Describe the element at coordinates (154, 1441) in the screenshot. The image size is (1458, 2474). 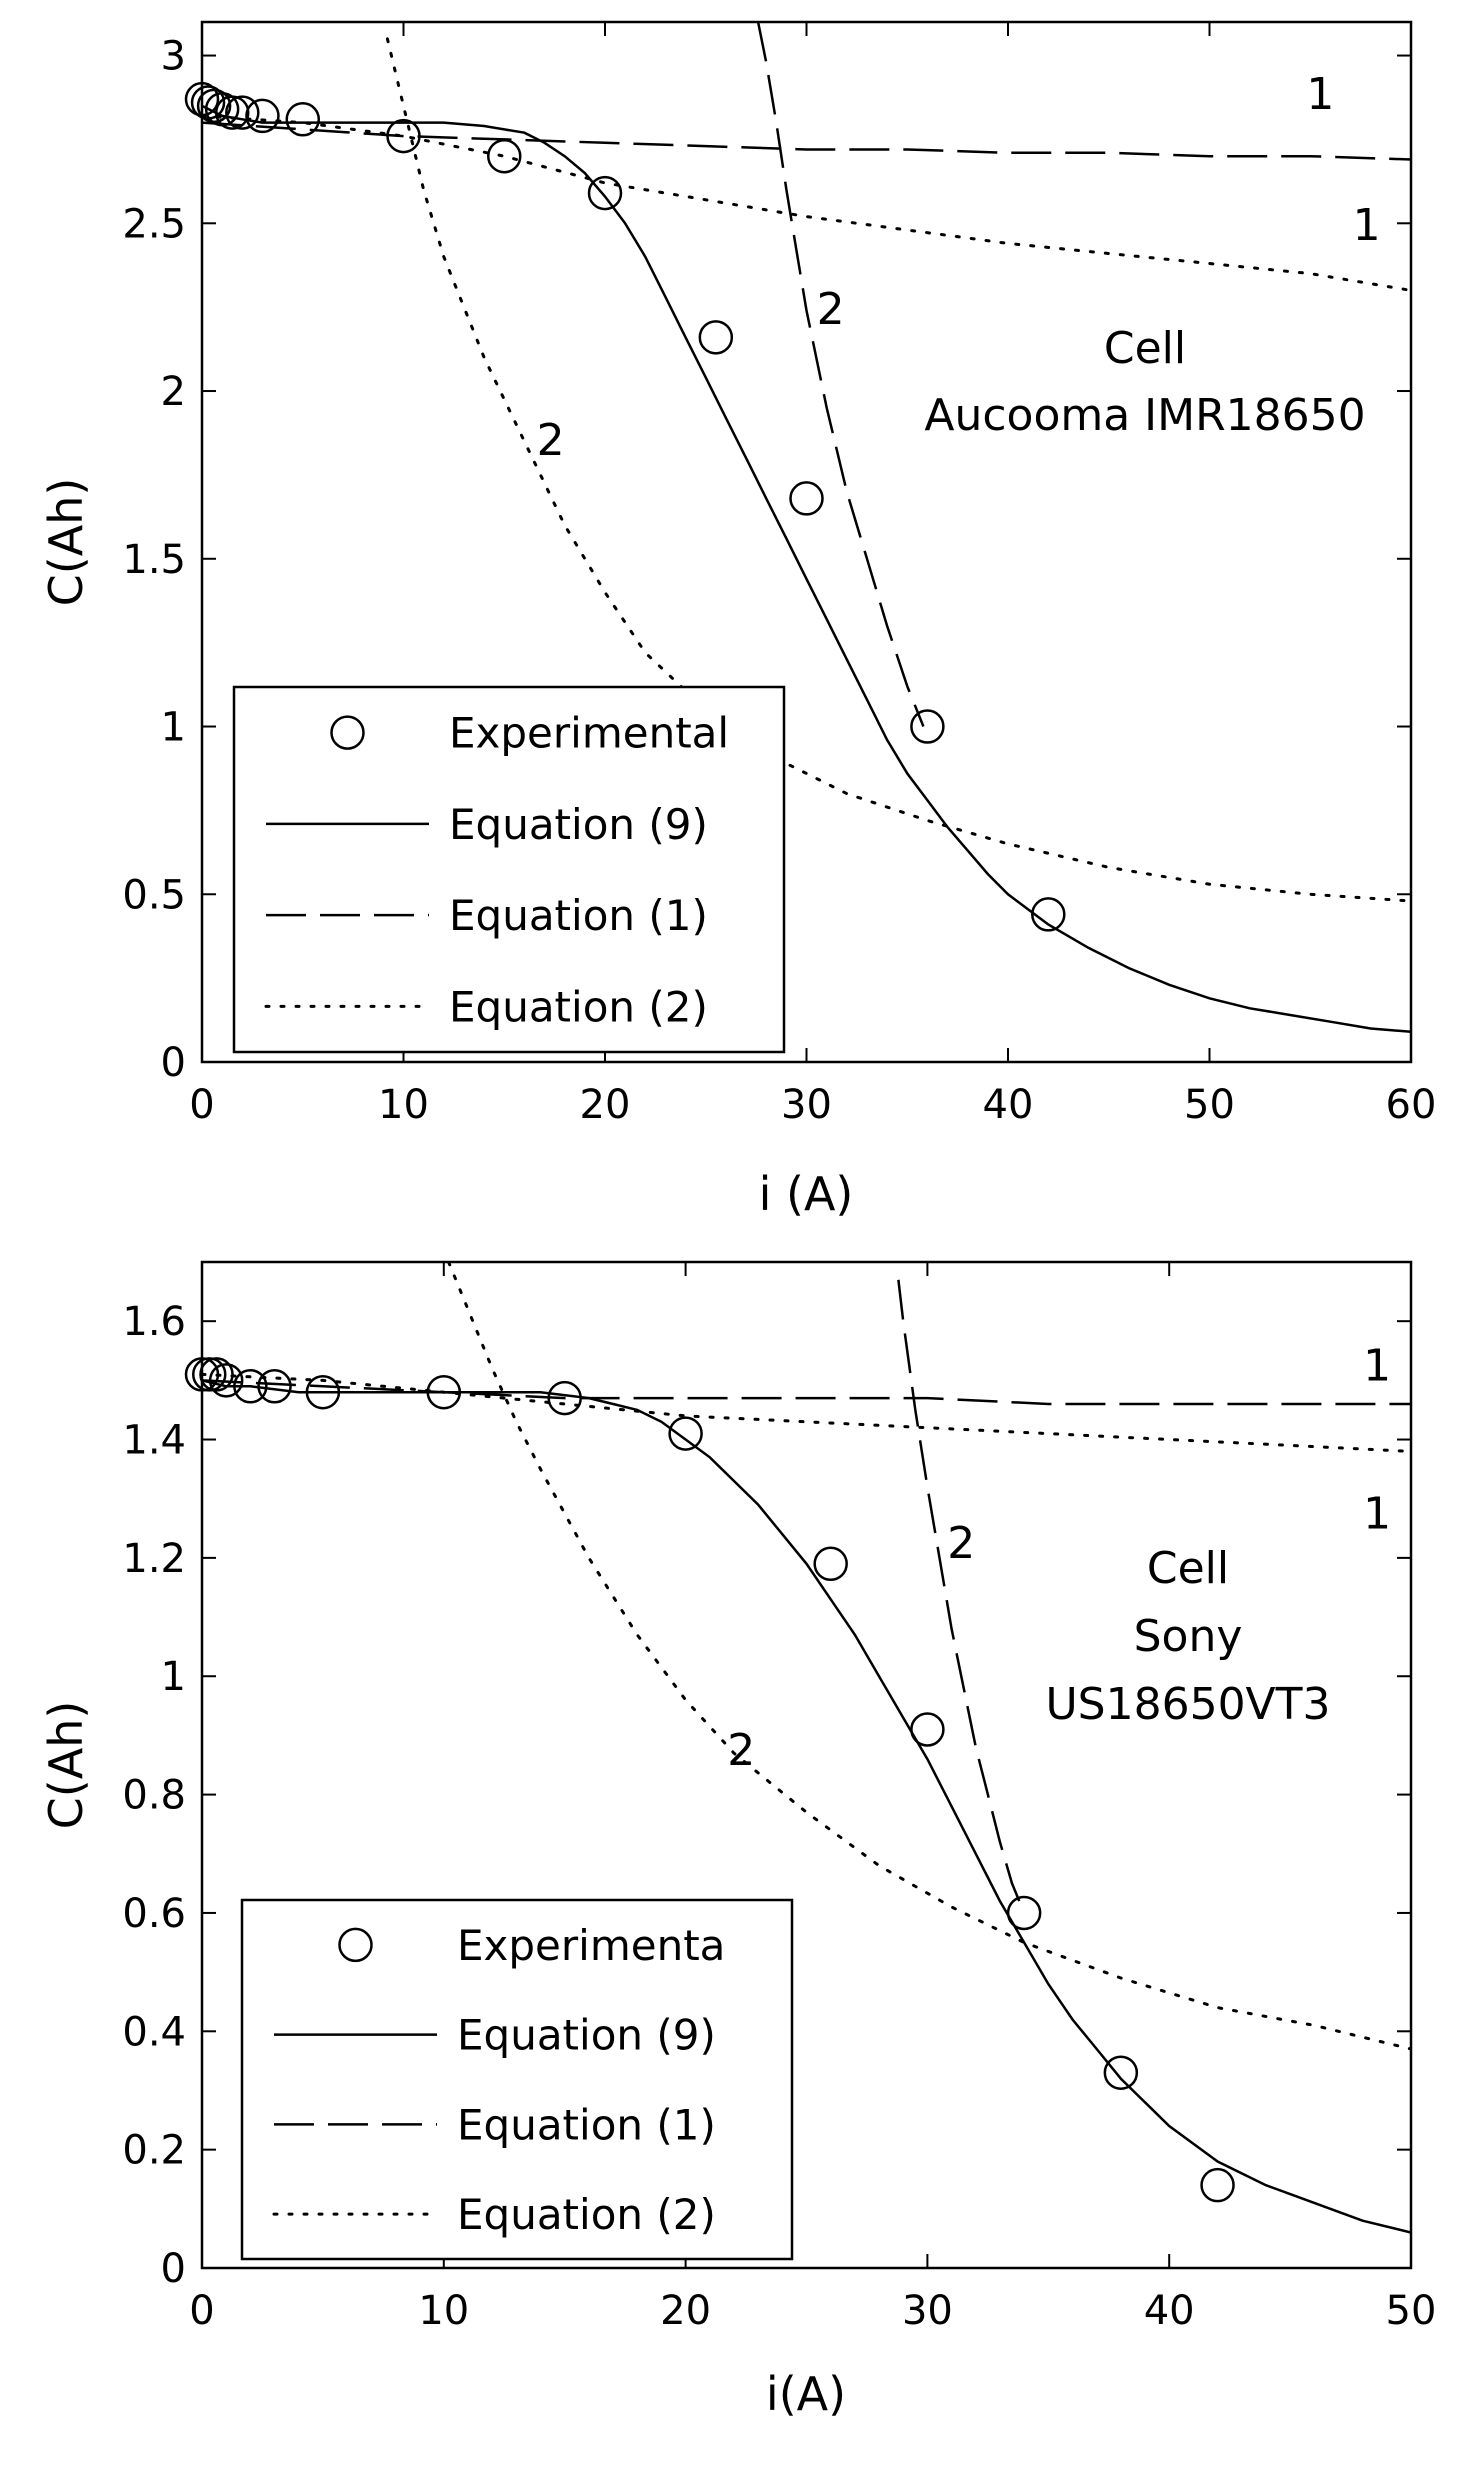
I see `y-tick-label: 1.4` at that location.